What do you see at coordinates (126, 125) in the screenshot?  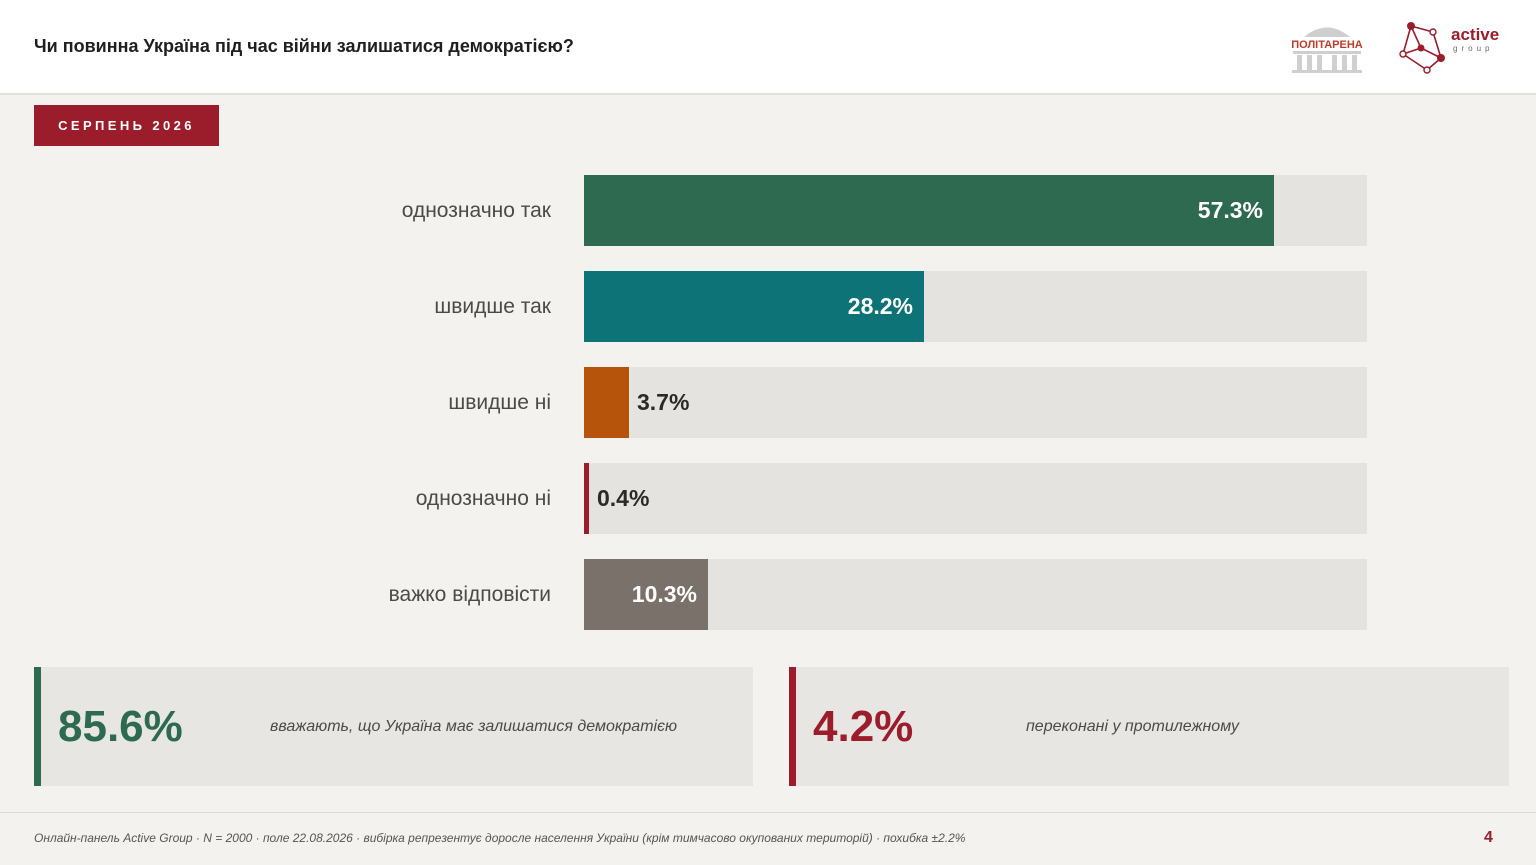 I see `date-badge: СЕРПЕНЬ 2026` at bounding box center [126, 125].